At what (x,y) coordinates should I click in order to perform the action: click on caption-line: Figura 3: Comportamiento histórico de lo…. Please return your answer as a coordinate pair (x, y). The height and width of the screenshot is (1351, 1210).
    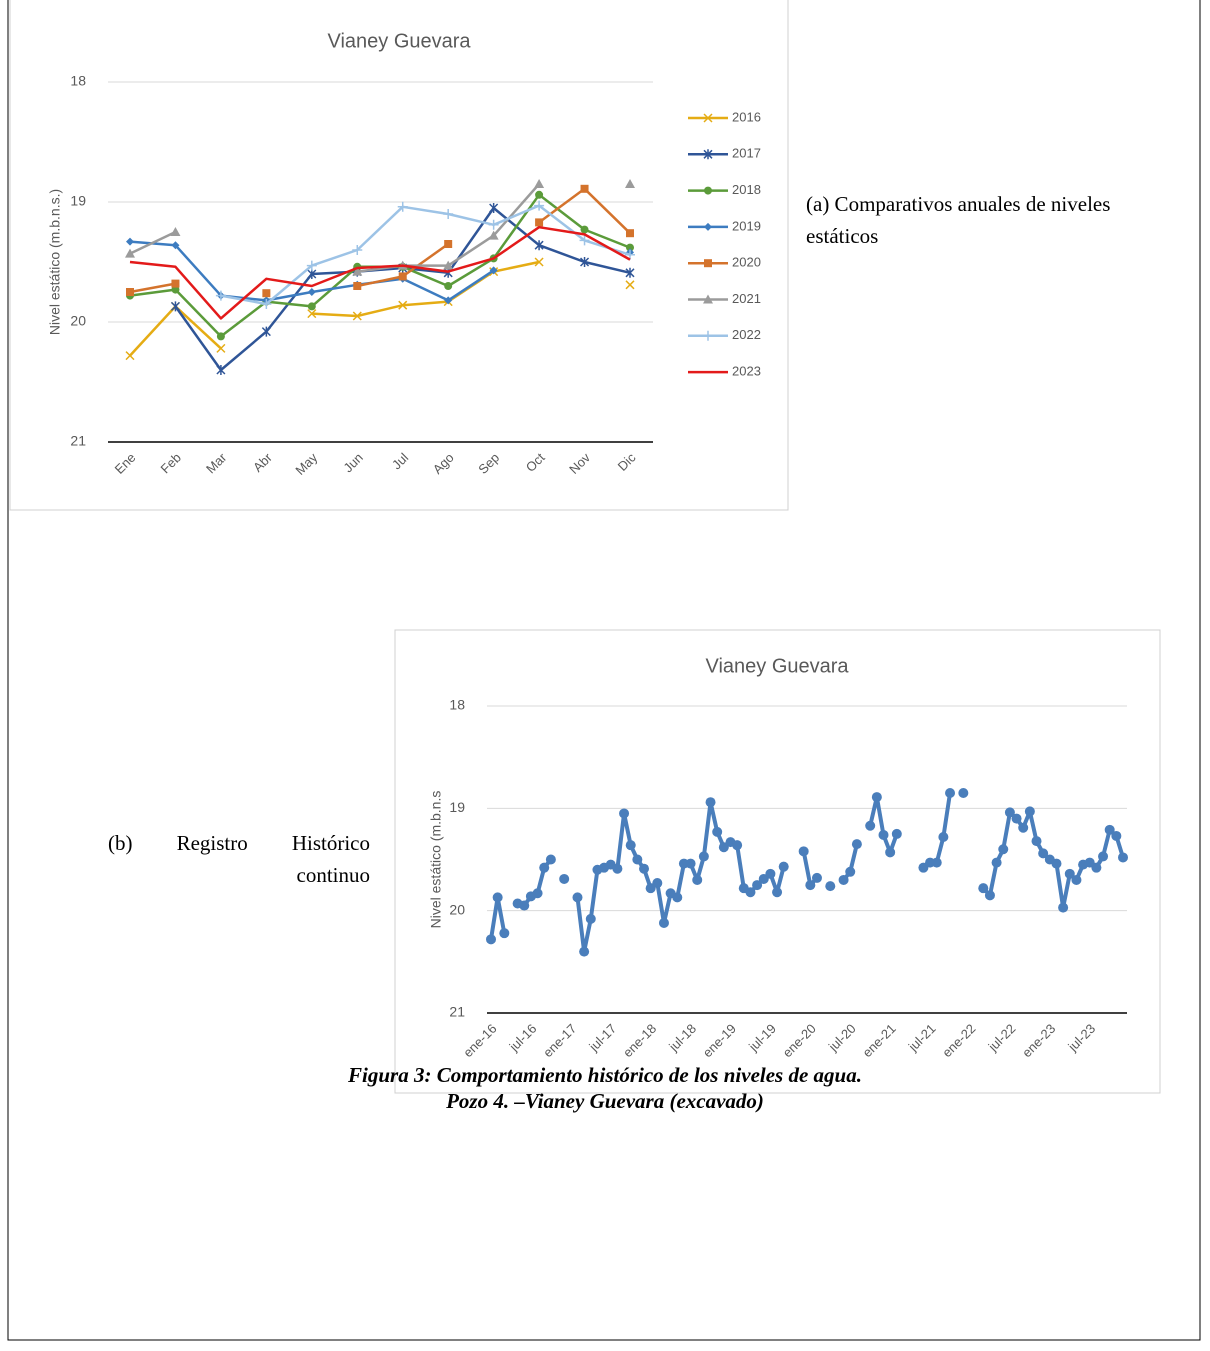
    Looking at the image, I should click on (605, 1075).